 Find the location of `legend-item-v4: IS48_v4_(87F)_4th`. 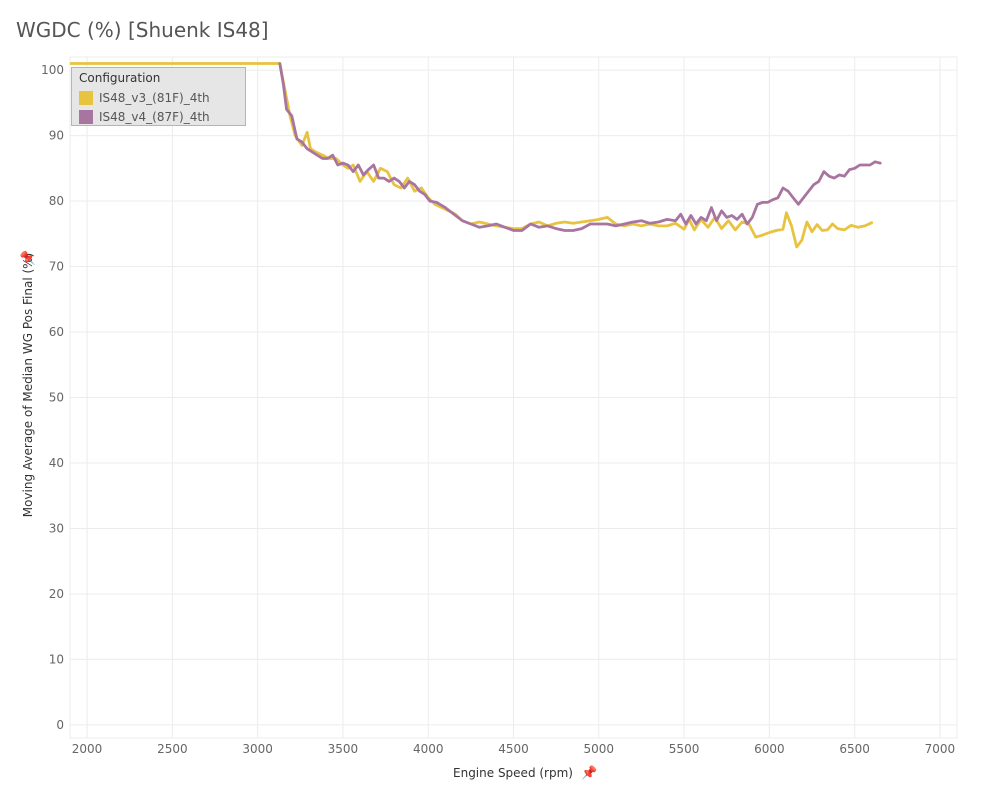

legend-item-v4: IS48_v4_(87F)_4th is located at coordinates (158, 116).